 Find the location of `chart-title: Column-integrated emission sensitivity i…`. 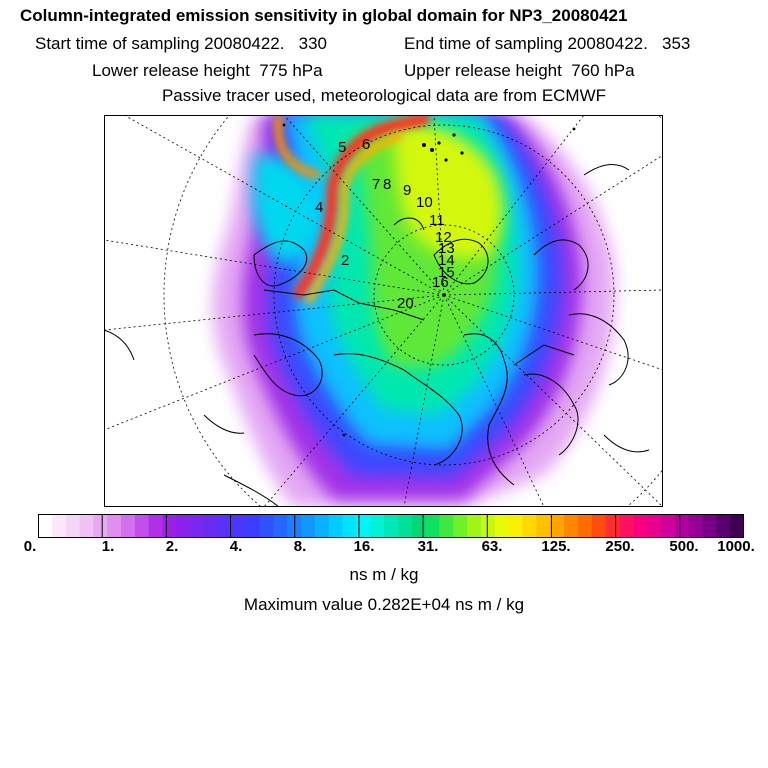

chart-title: Column-integrated emission sensitivity i… is located at coordinates (324, 15).